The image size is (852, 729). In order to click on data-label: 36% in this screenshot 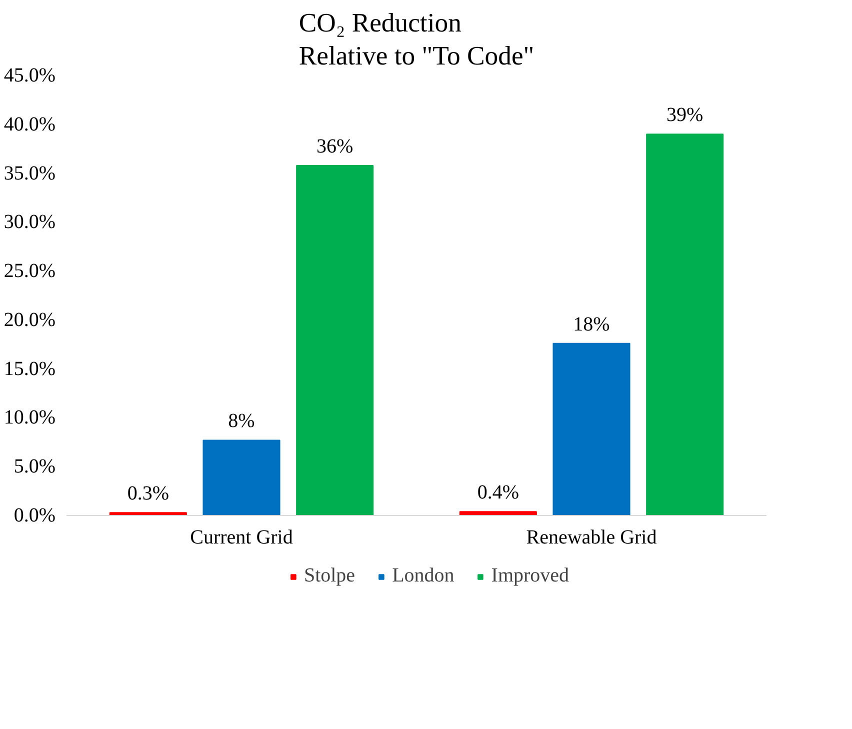, I will do `click(335, 146)`.